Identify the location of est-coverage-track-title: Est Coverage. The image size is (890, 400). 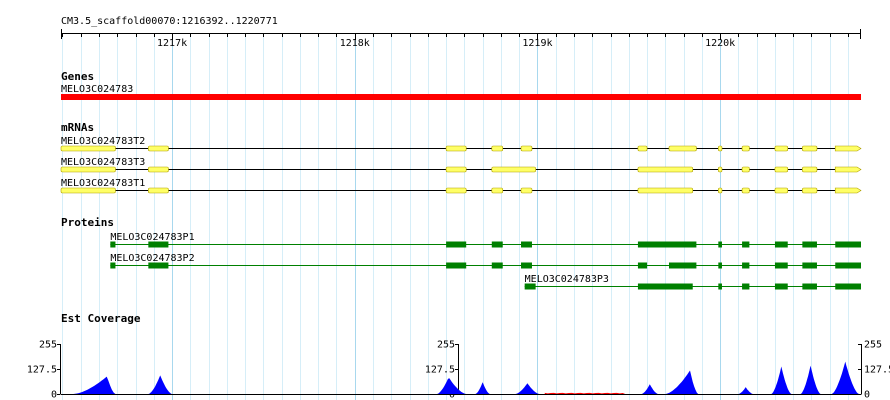
(101, 318).